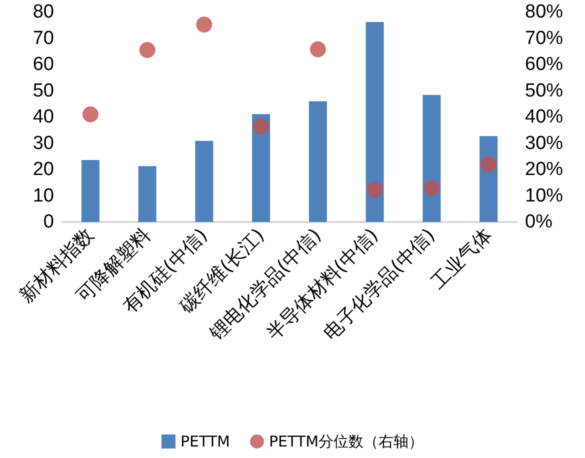  I want to click on y2-tick-label: 70%, so click(544, 38).